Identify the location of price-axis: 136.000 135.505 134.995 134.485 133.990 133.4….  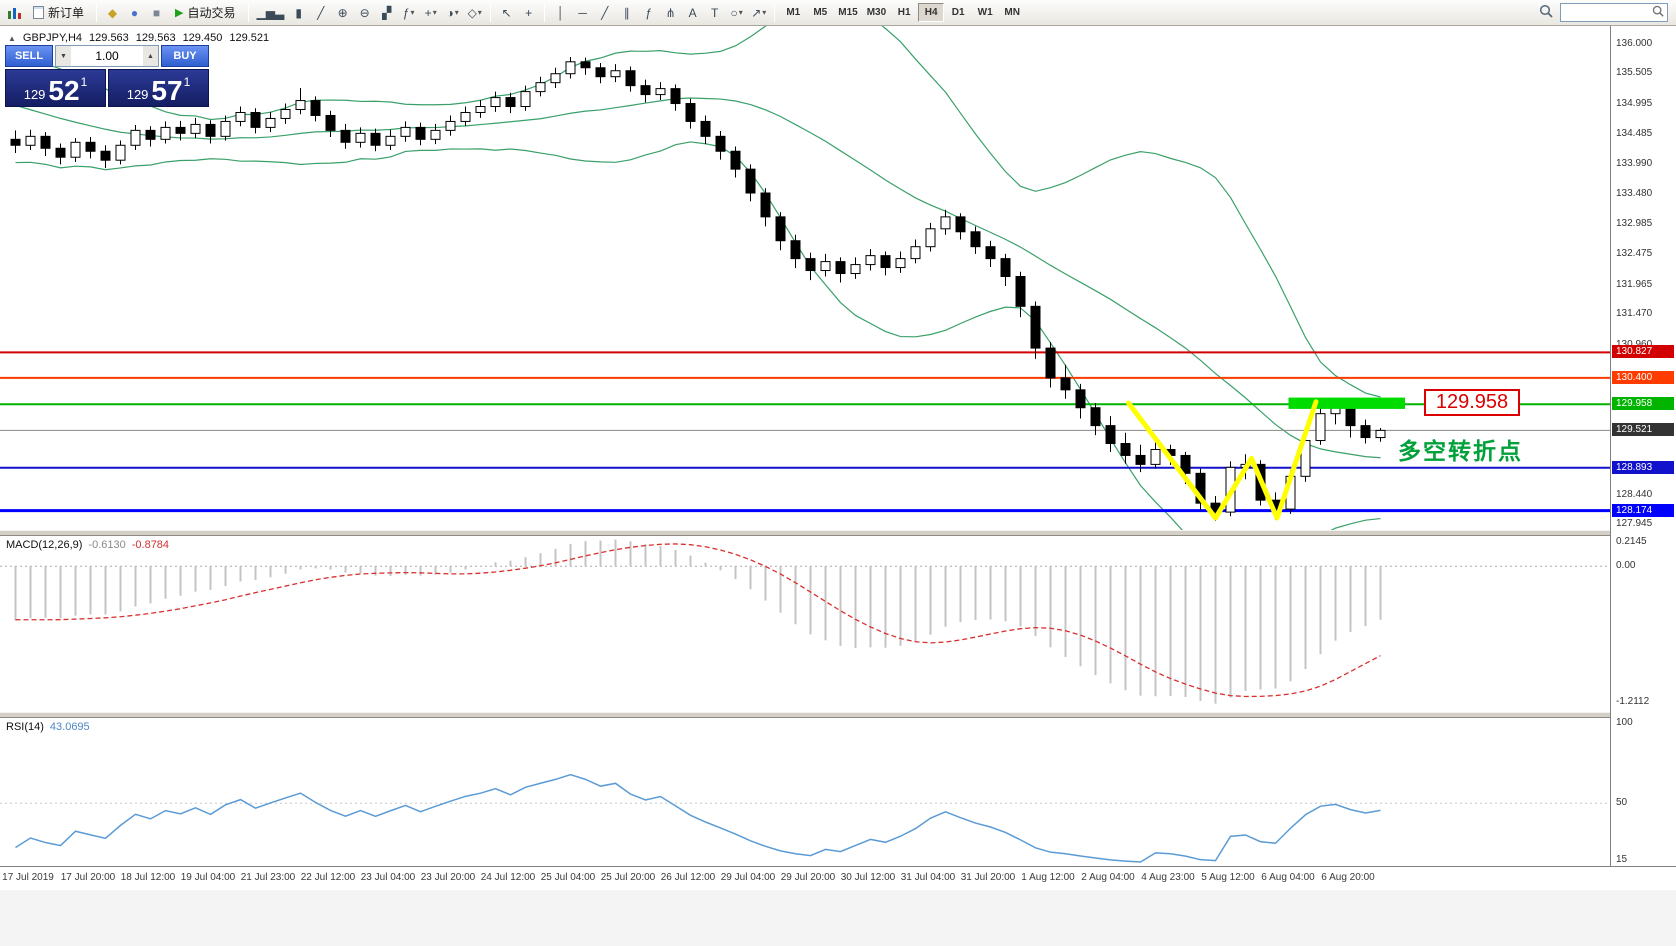
(1643, 446).